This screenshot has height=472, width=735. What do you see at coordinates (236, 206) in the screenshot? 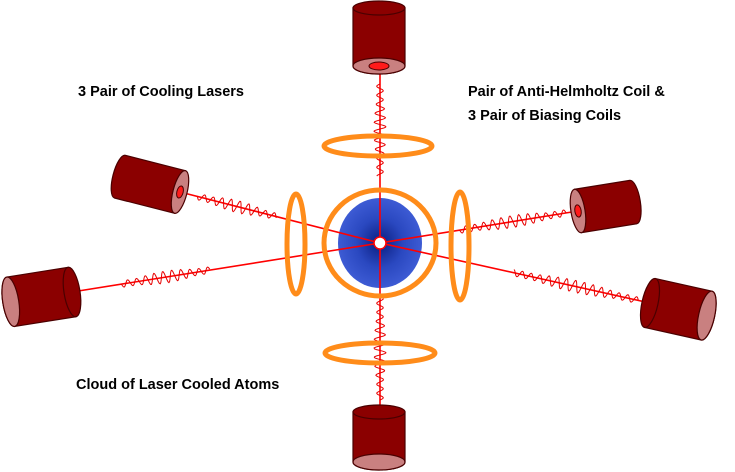
I see `wave-packet-upper-left` at bounding box center [236, 206].